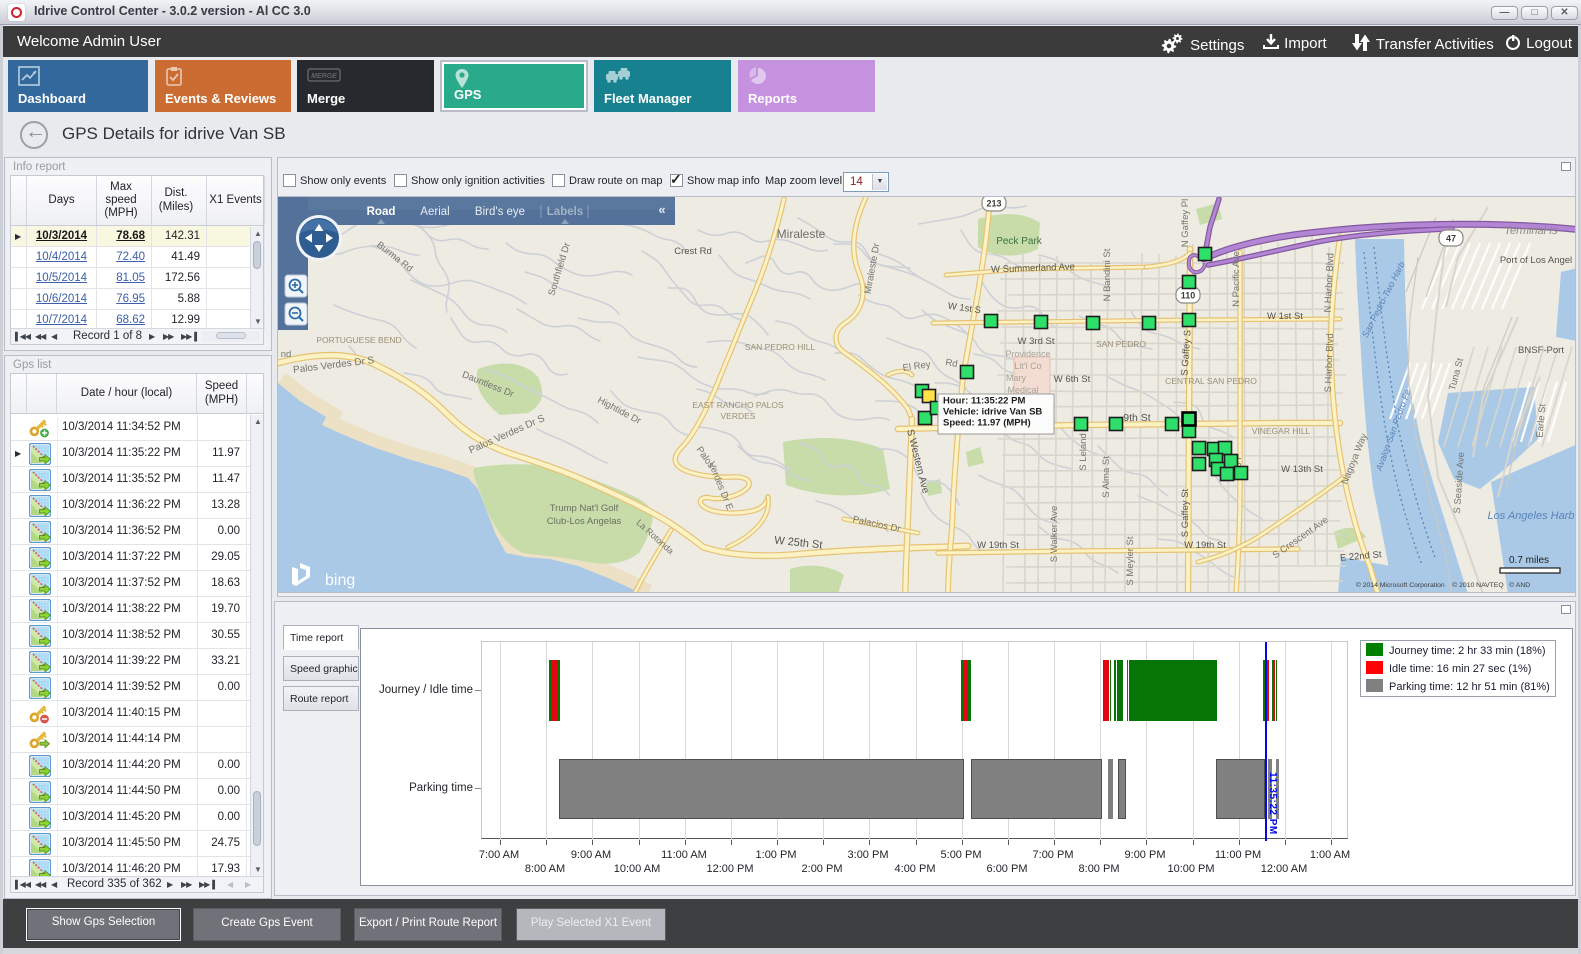 This screenshot has width=1581, height=954. I want to click on svg-text: Crest Rd, so click(692, 251).